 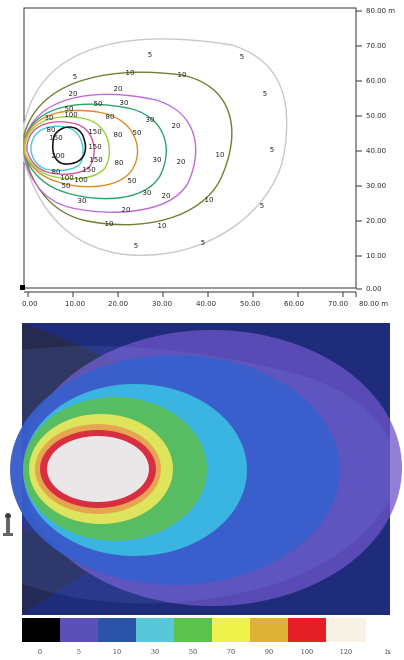 I want to click on contour-label-20-a: 20, so click(x=73, y=94).